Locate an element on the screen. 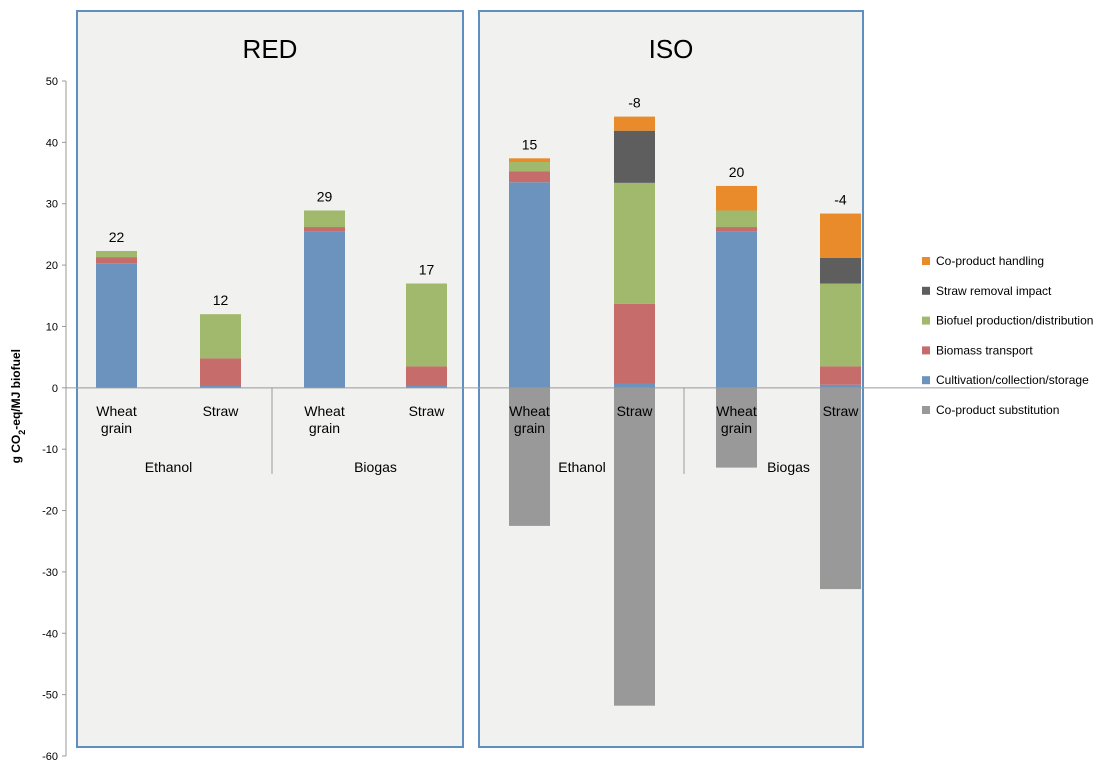 This screenshot has width=1120, height=767. y-tick-label: 30 is located at coordinates (52, 205).